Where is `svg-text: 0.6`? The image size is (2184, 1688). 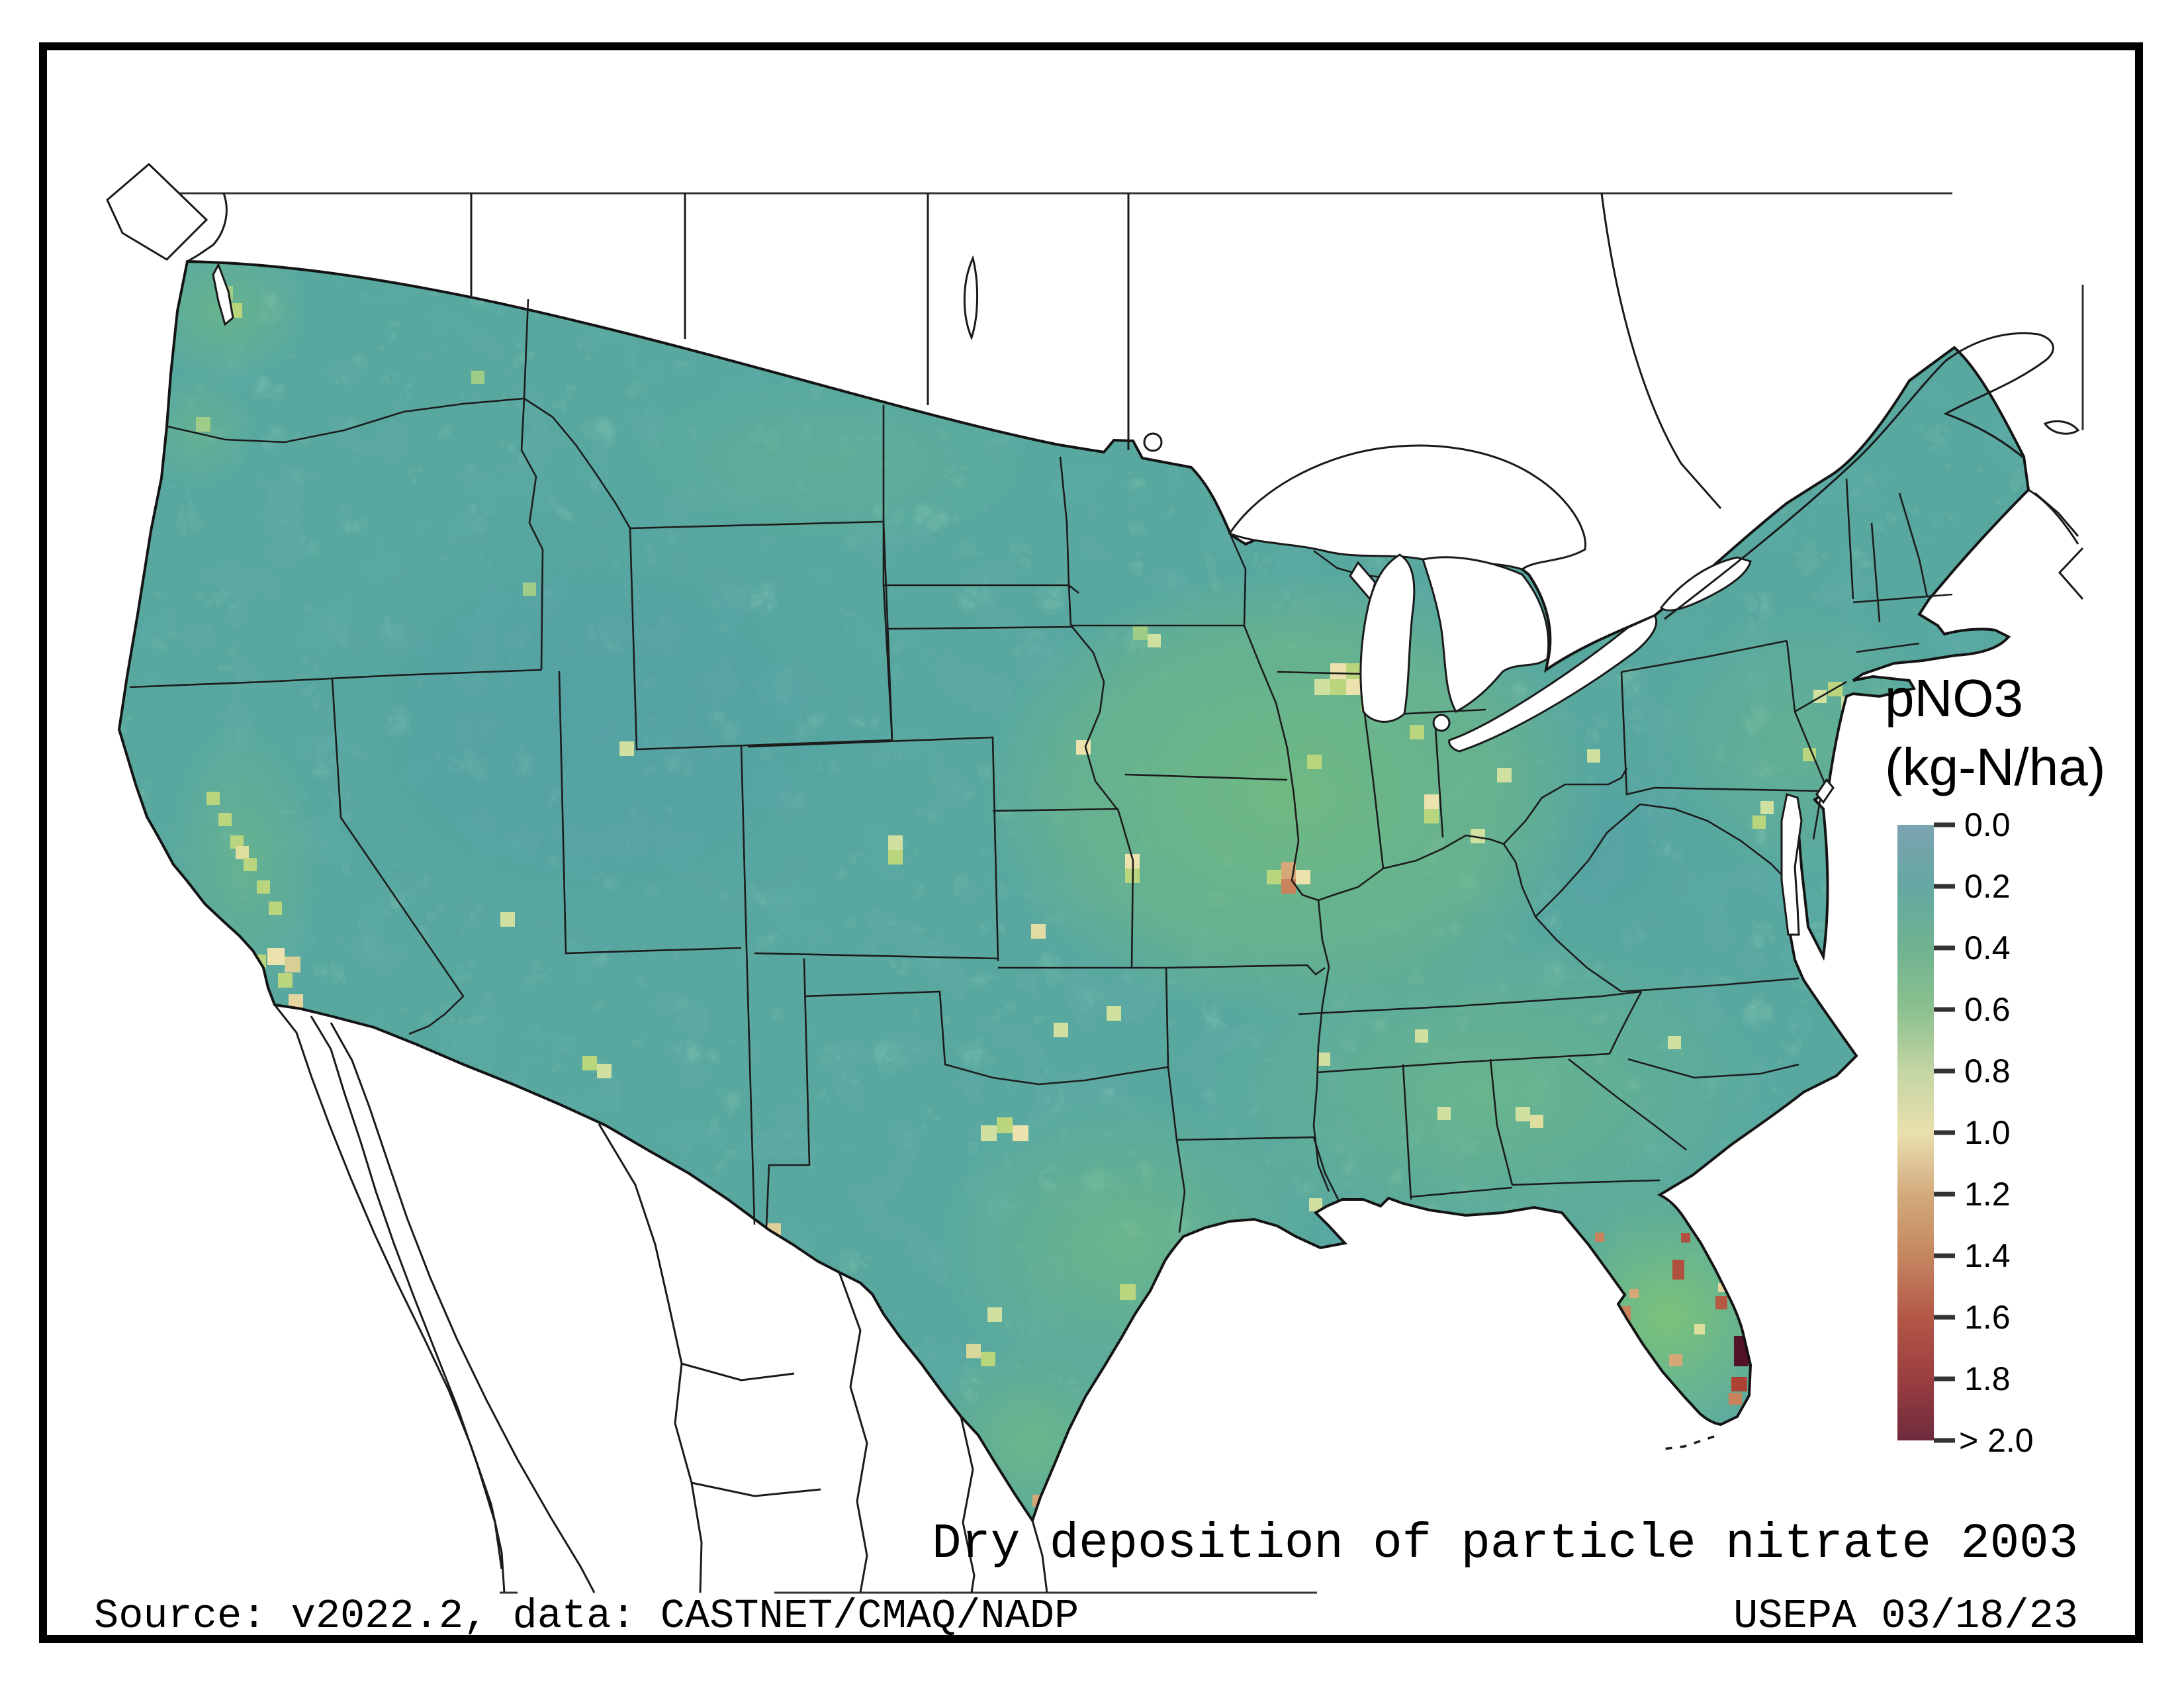
svg-text: 0.6 is located at coordinates (1988, 1009).